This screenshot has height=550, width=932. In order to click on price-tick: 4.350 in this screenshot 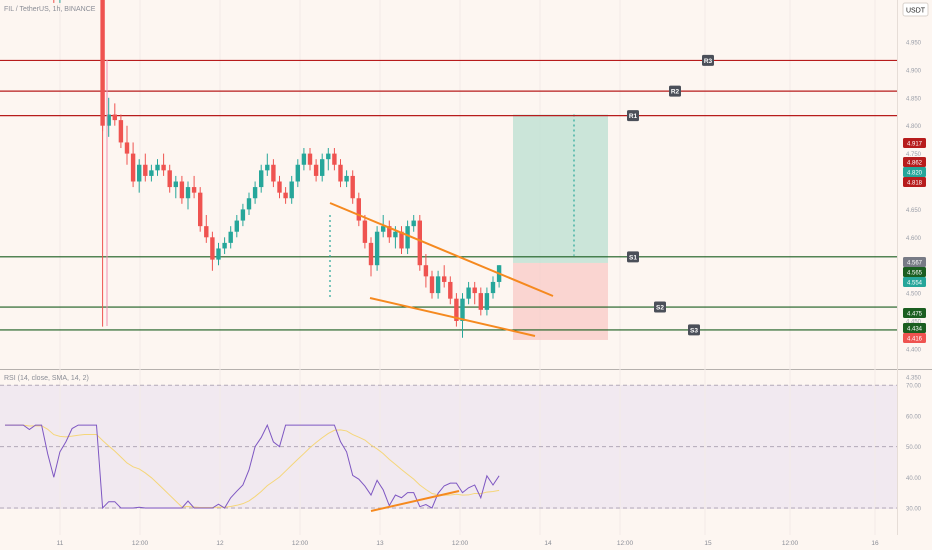, I will do `click(914, 378)`.